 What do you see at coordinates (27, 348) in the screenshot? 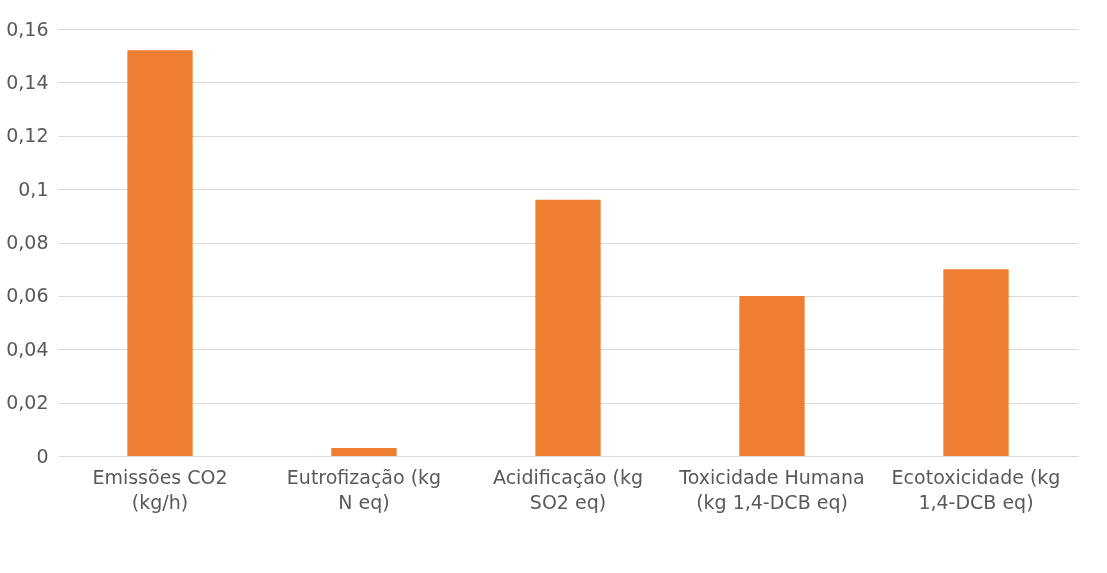
I see `y-tick-label: 0,04` at bounding box center [27, 348].